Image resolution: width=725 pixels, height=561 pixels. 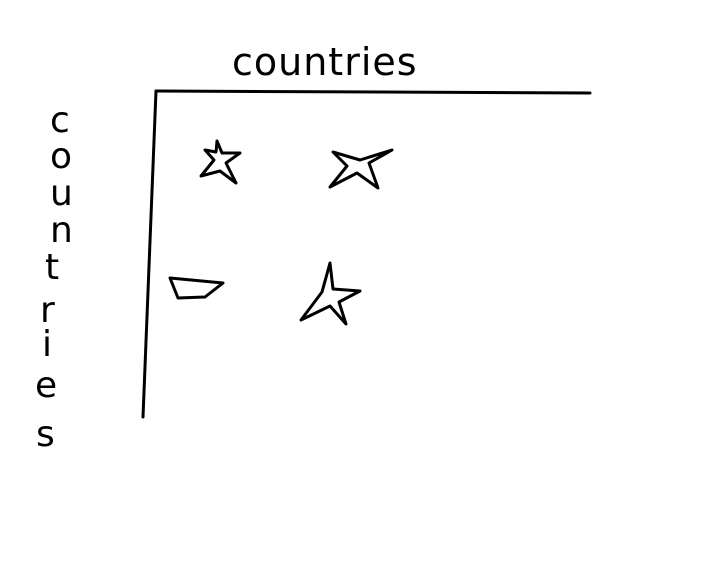 I want to click on trapezoid-icon, so click(x=196, y=288).